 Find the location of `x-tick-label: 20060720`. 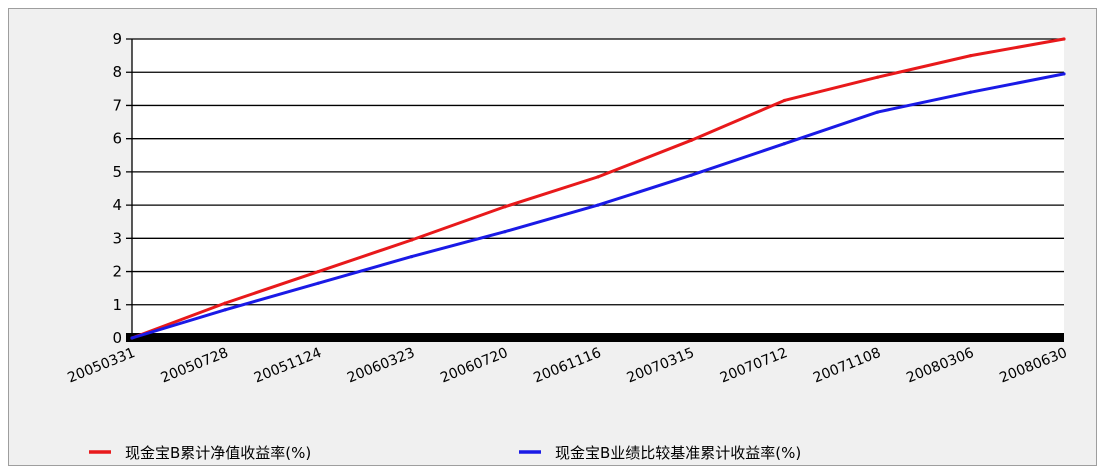

x-tick-label: 20060720 is located at coordinates (474, 366).